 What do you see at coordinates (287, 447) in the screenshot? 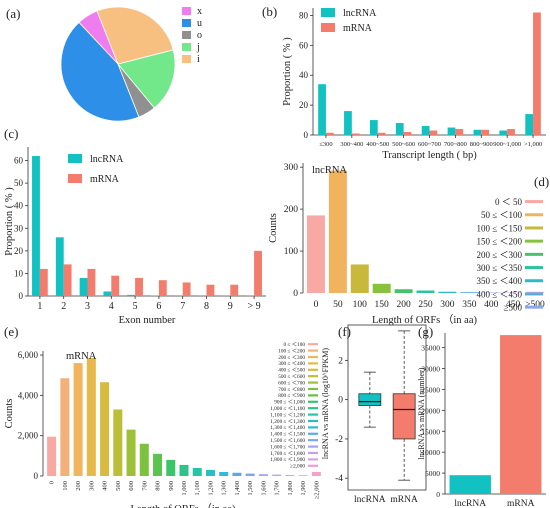
I see `legend-label: 1,600 ≤ ＜1,700` at bounding box center [287, 447].